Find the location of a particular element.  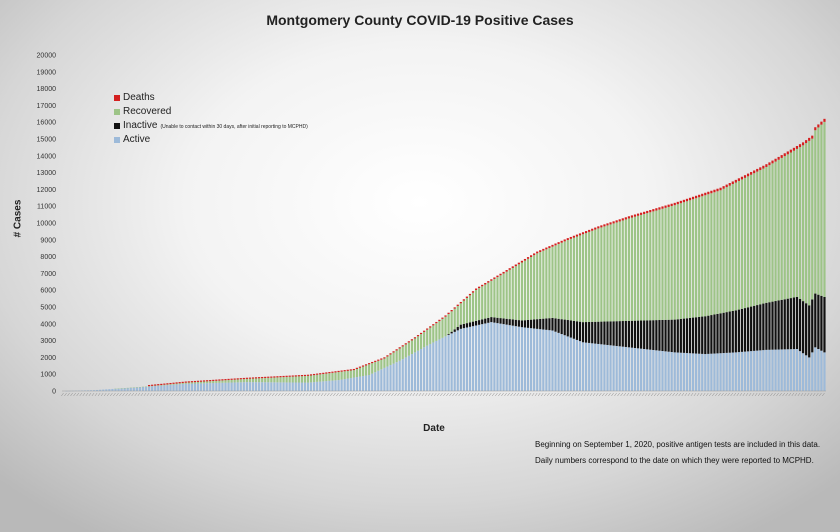

legend-label-inactive-text: Inactive is located at coordinates (140, 125).